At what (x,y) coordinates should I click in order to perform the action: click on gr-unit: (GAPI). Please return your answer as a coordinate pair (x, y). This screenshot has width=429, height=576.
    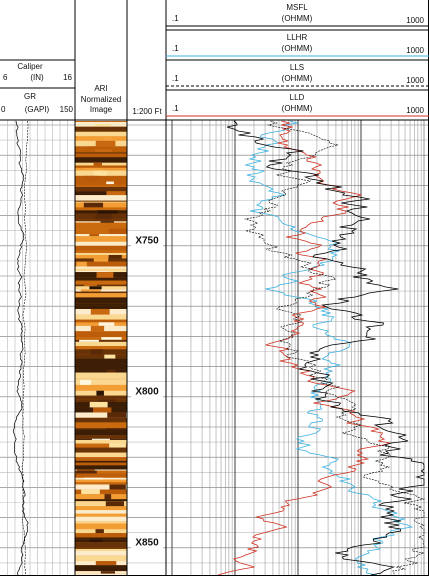
    Looking at the image, I should click on (37, 109).